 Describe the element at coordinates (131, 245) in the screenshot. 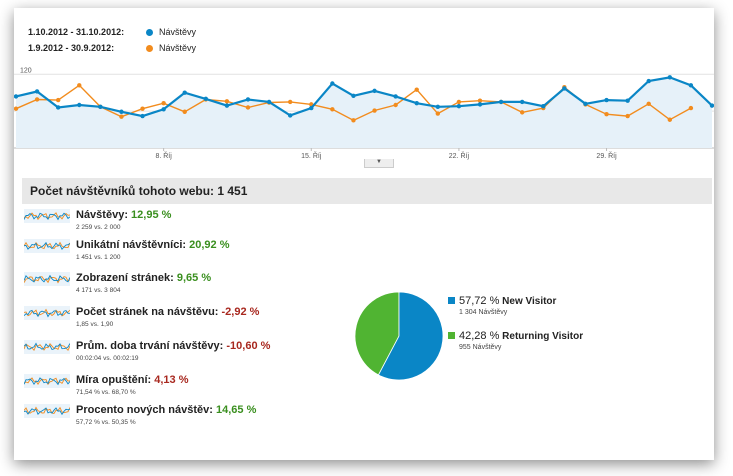

I see `metric-name: Unikátní návštěvníci:` at that location.